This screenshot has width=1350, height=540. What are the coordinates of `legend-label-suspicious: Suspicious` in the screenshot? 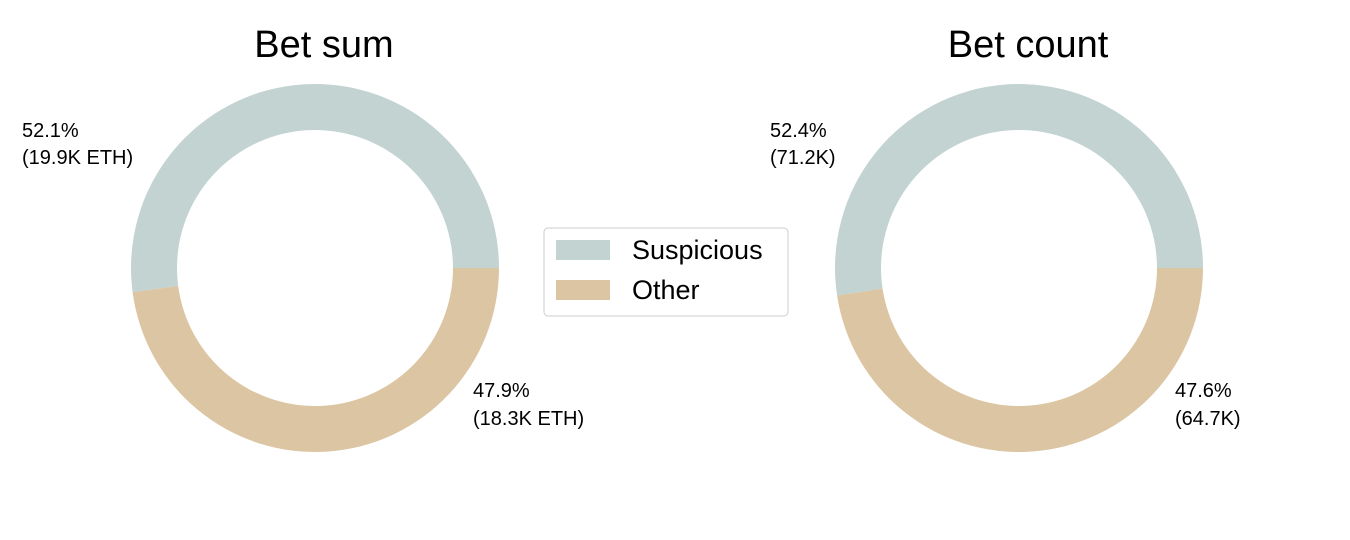 It's located at (697, 250).